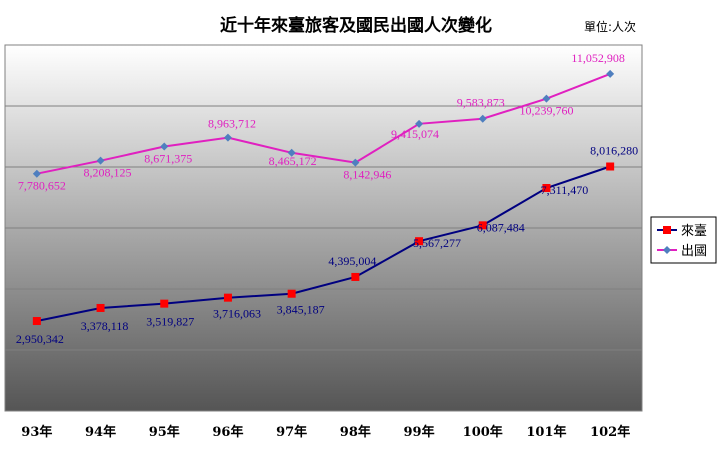  I want to click on x-tick-label: 95年, so click(164, 432).